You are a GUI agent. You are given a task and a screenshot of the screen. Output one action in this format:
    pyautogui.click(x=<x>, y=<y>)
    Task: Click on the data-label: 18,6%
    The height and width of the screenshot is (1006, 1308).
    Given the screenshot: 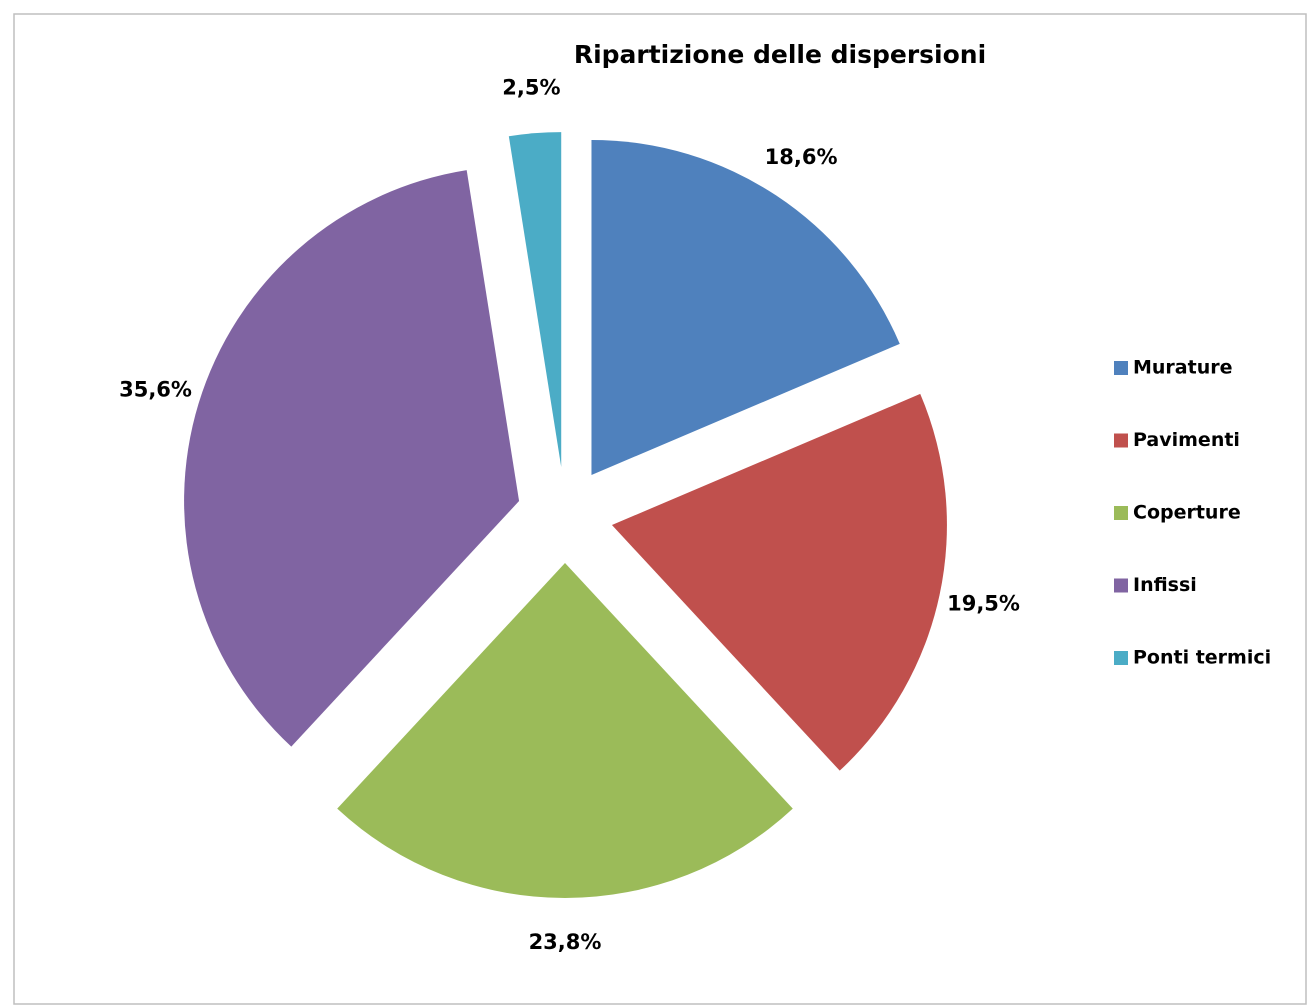 What is the action you would take?
    pyautogui.click(x=801, y=157)
    